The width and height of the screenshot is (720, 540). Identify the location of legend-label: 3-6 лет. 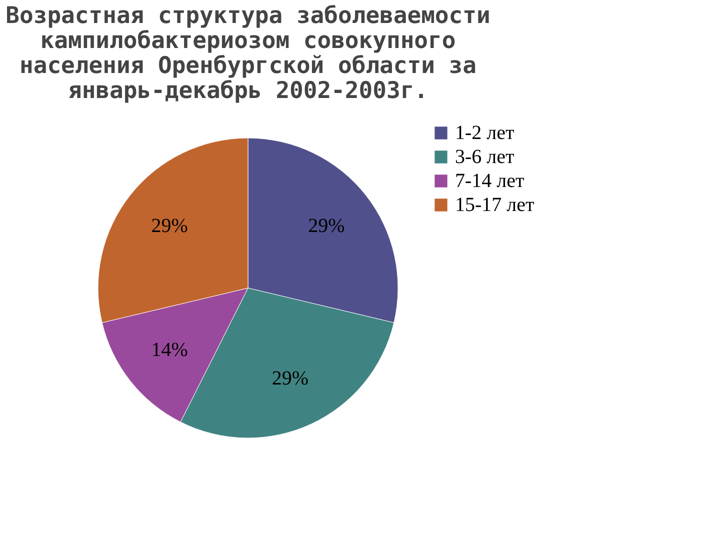
(485, 157).